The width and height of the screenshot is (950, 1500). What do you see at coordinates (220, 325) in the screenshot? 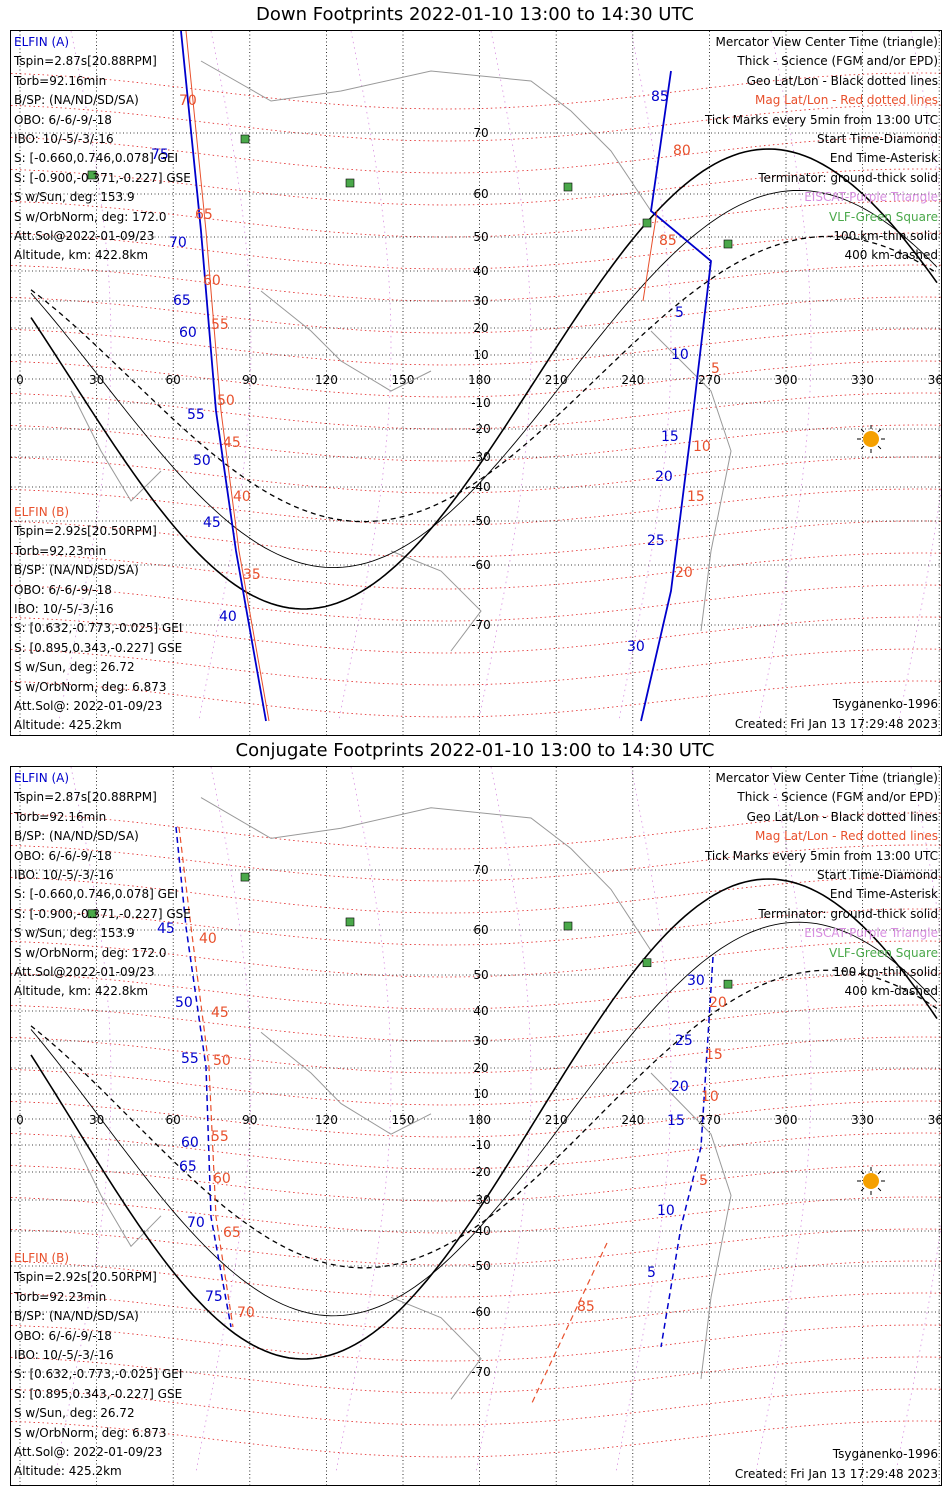
I see `sat-a-mag-tick-label: 55` at bounding box center [220, 325].